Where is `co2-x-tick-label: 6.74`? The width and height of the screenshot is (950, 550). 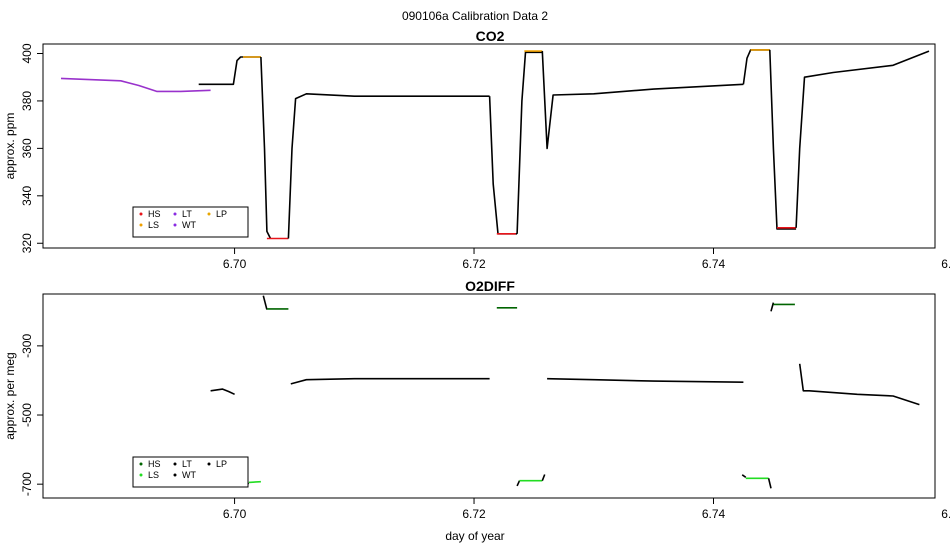
co2-x-tick-label: 6.74 is located at coordinates (714, 264).